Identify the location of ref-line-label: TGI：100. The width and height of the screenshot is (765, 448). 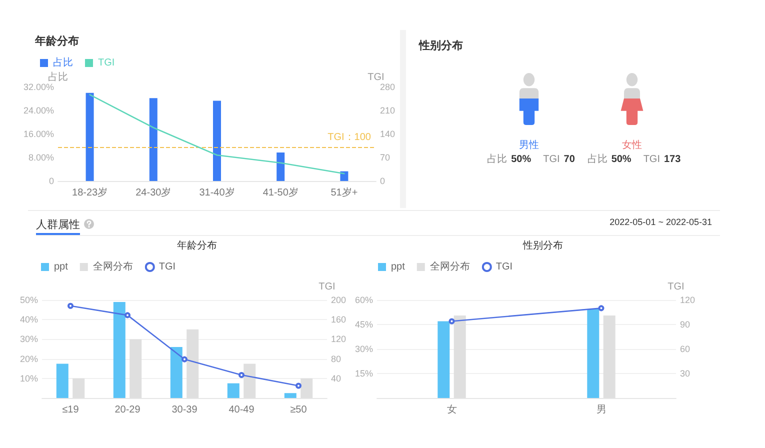
(350, 137).